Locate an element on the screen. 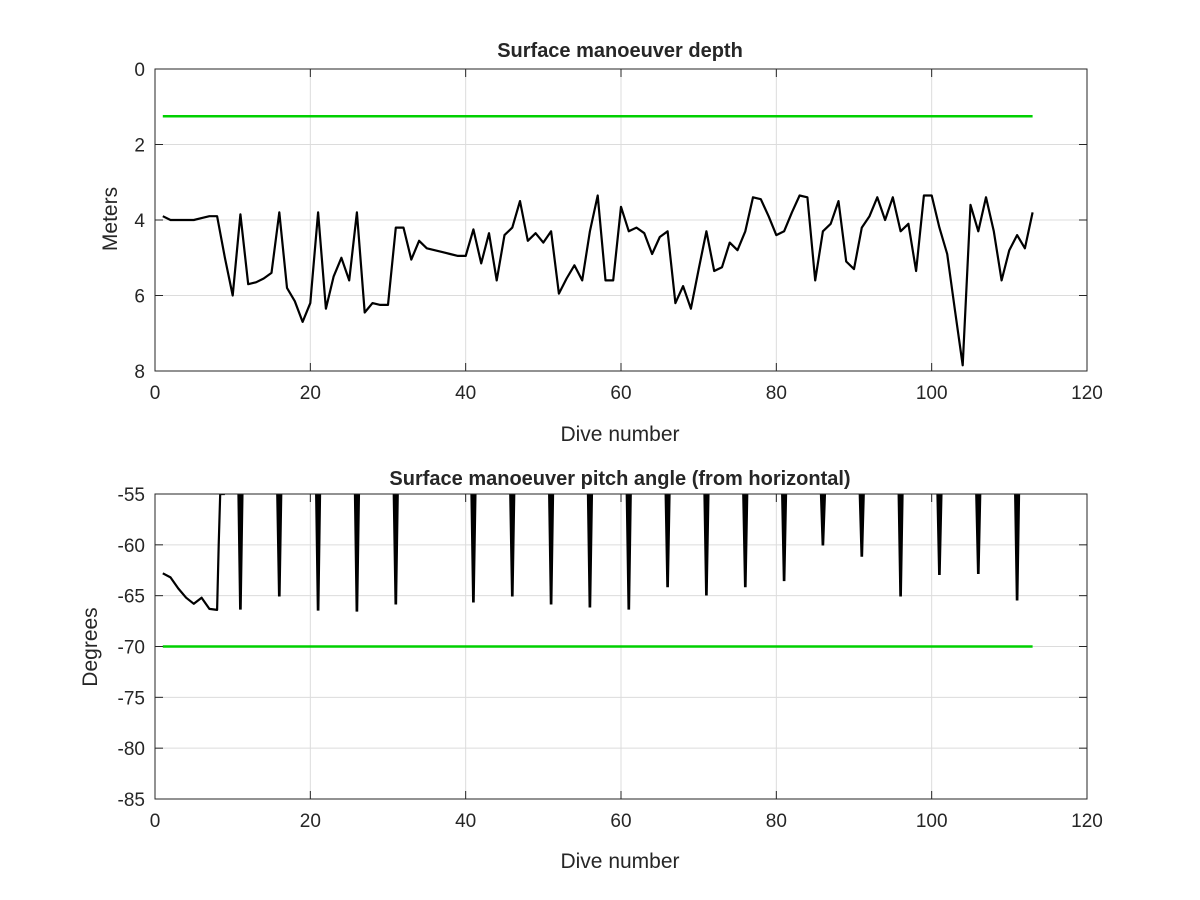 The height and width of the screenshot is (900, 1200). y-tick-label: 4 is located at coordinates (139, 221).